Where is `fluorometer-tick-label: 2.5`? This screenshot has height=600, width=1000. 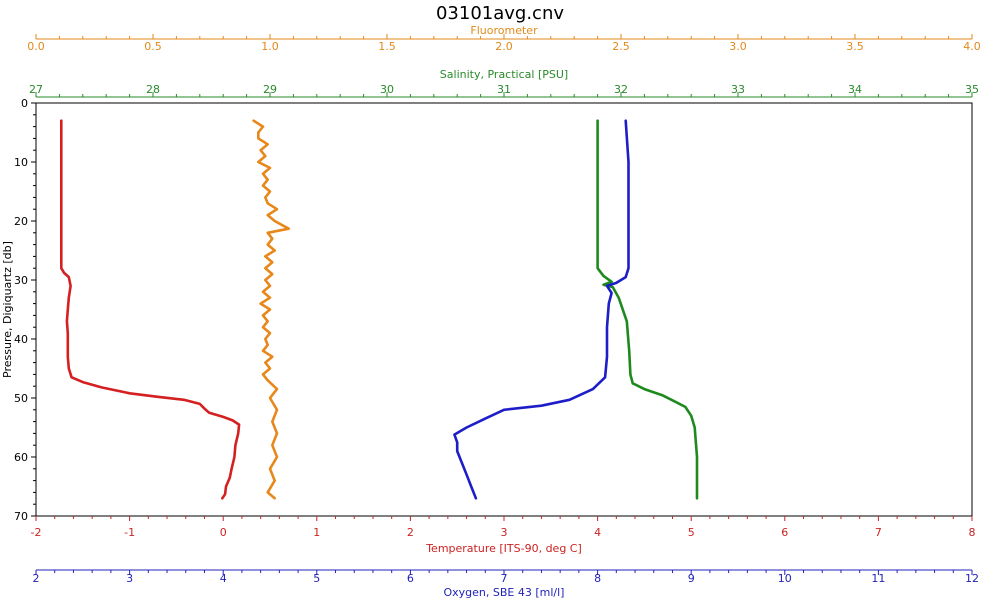 fluorometer-tick-label: 2.5 is located at coordinates (621, 46).